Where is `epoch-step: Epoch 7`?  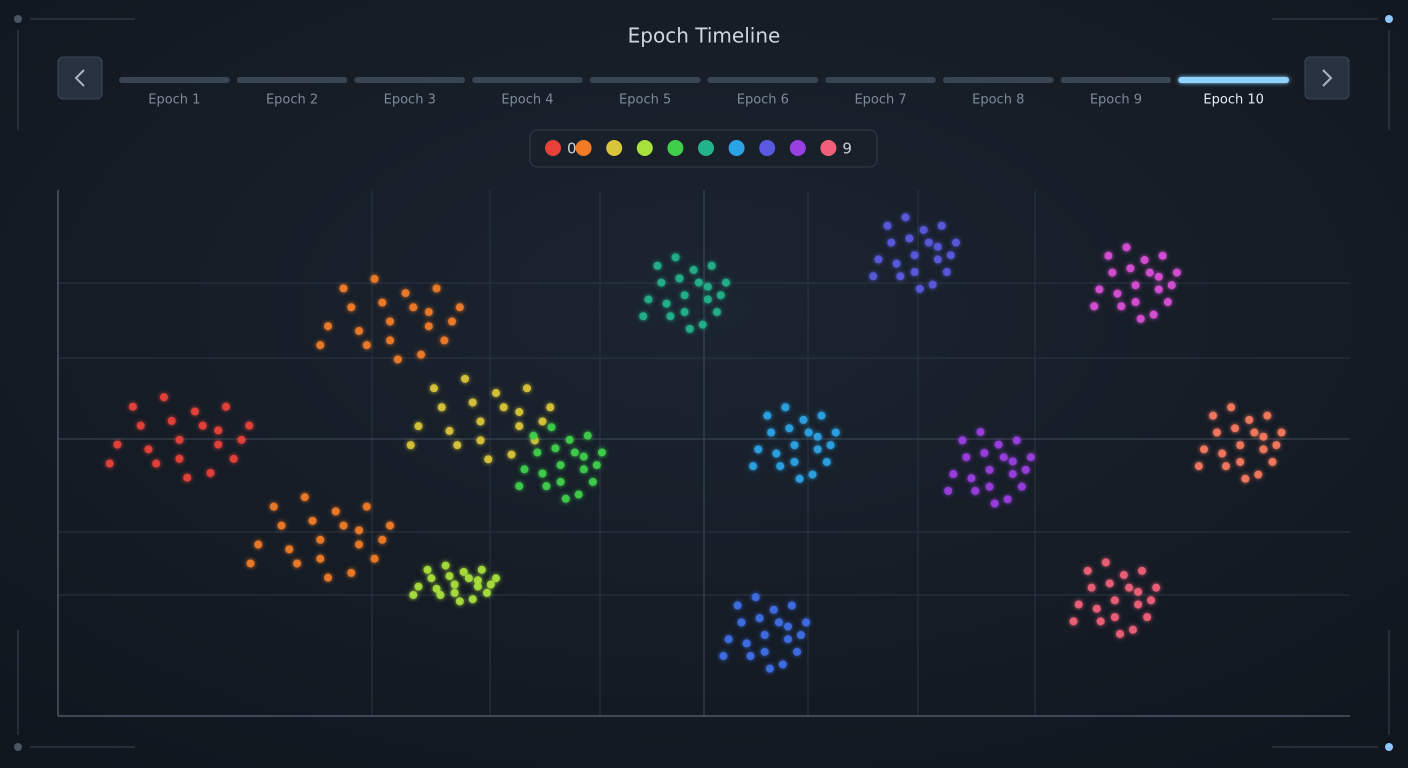
epoch-step: Epoch 7 is located at coordinates (880, 92).